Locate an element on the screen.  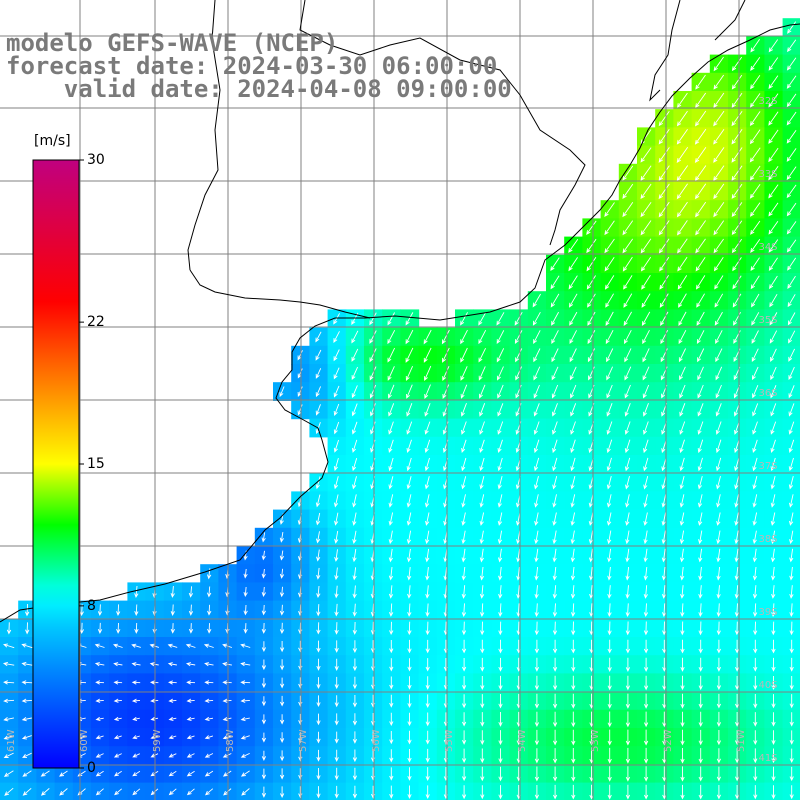
border-line is located at coordinates (730, 20).